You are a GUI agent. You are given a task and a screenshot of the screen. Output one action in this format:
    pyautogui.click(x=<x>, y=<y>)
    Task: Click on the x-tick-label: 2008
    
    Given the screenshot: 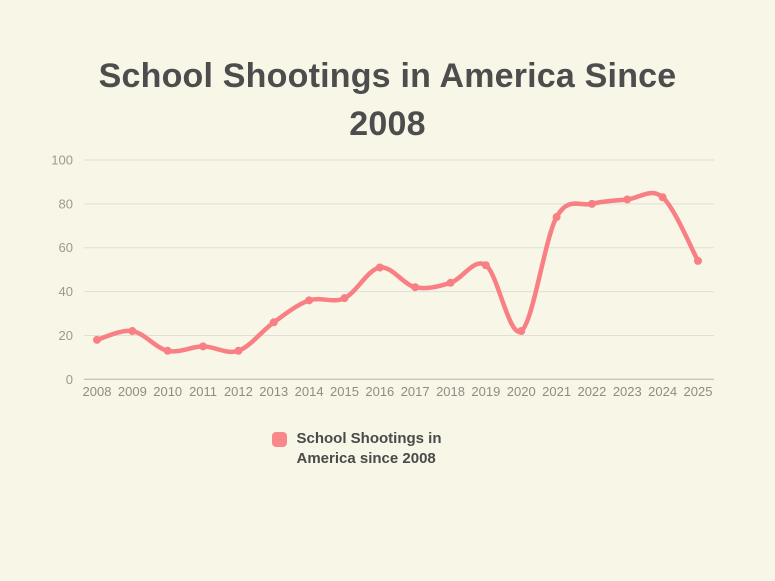 What is the action you would take?
    pyautogui.click(x=97, y=391)
    